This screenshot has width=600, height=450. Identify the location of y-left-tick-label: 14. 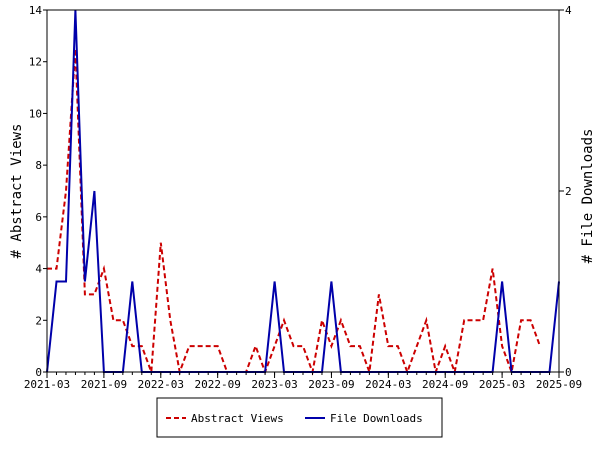
(36, 10).